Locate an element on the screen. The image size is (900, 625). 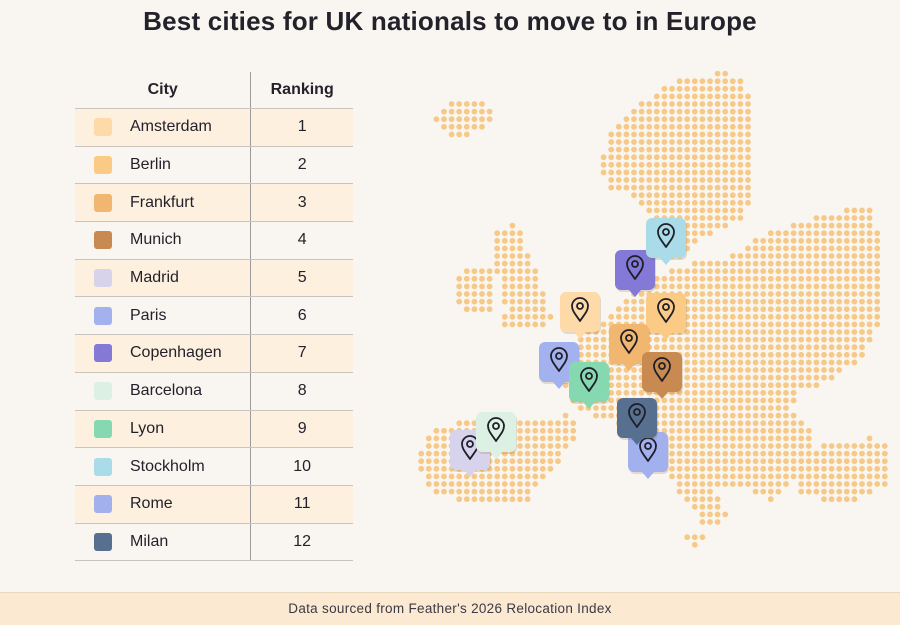
table-row: Madrid 5 is located at coordinates (214, 277).